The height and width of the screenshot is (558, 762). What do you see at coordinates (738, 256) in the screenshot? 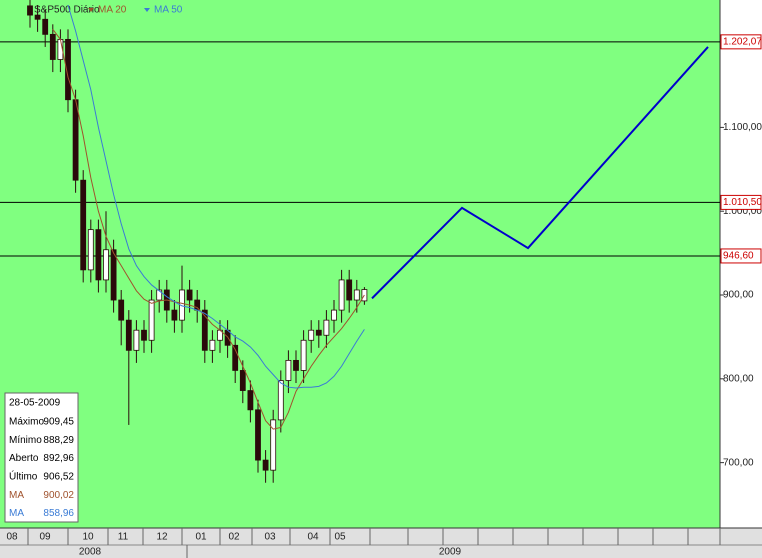
I see `level-label: 946,60` at bounding box center [738, 256].